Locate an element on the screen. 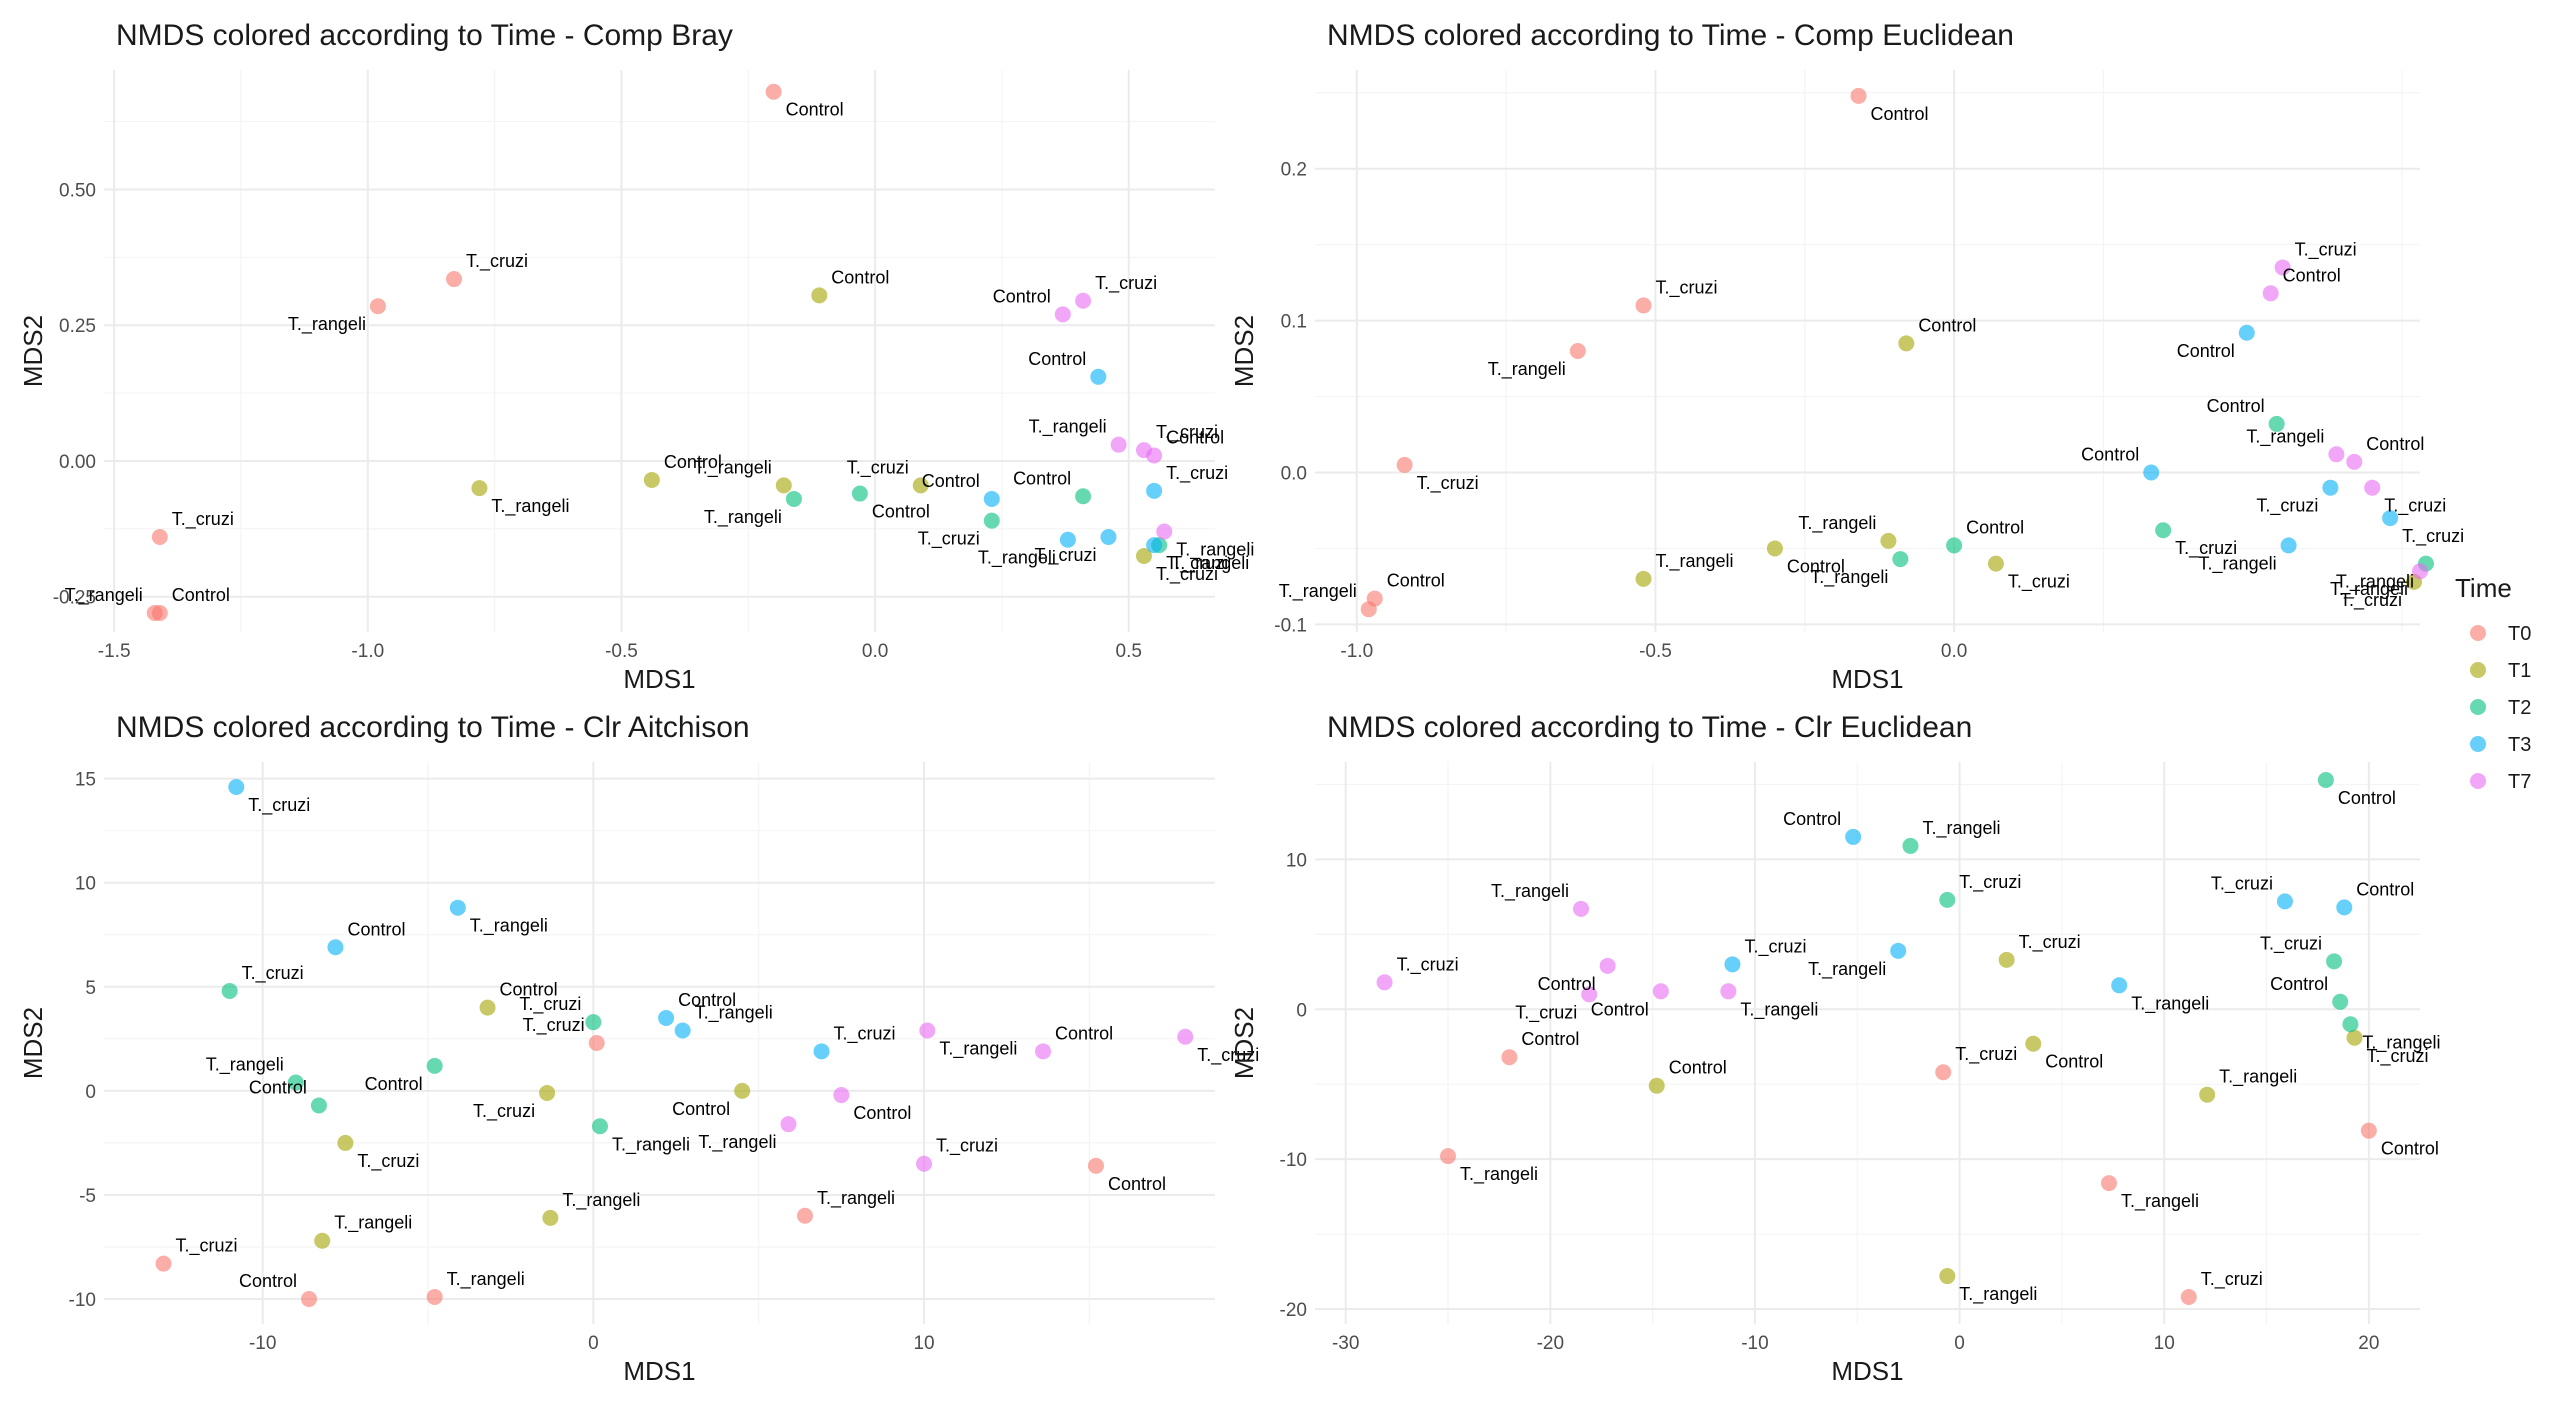  legend-label: T7 is located at coordinates (2519, 782).